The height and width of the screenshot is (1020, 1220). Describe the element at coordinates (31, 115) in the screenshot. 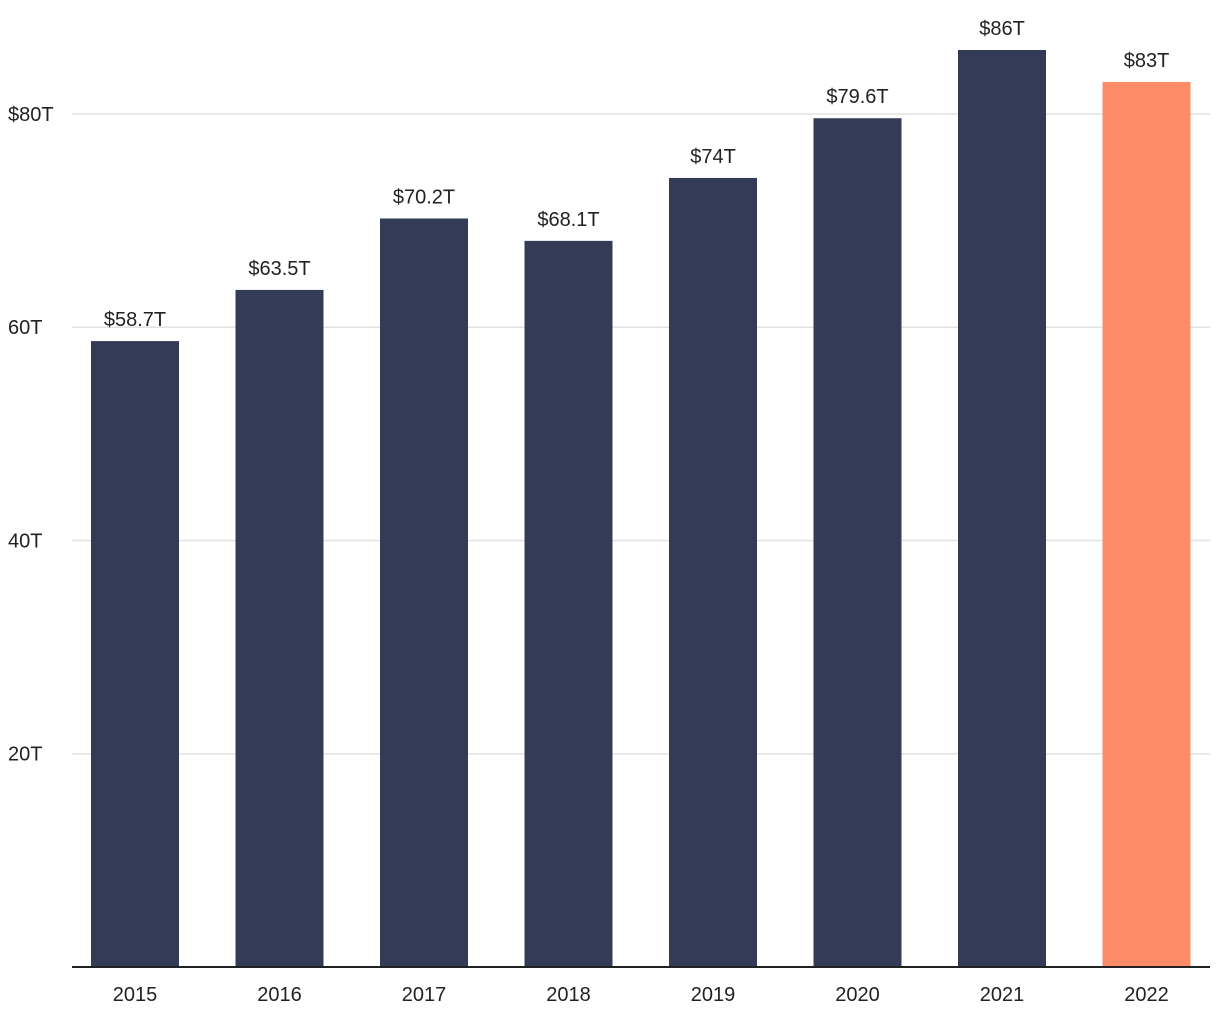

I see `y-tick-label: $80T` at that location.